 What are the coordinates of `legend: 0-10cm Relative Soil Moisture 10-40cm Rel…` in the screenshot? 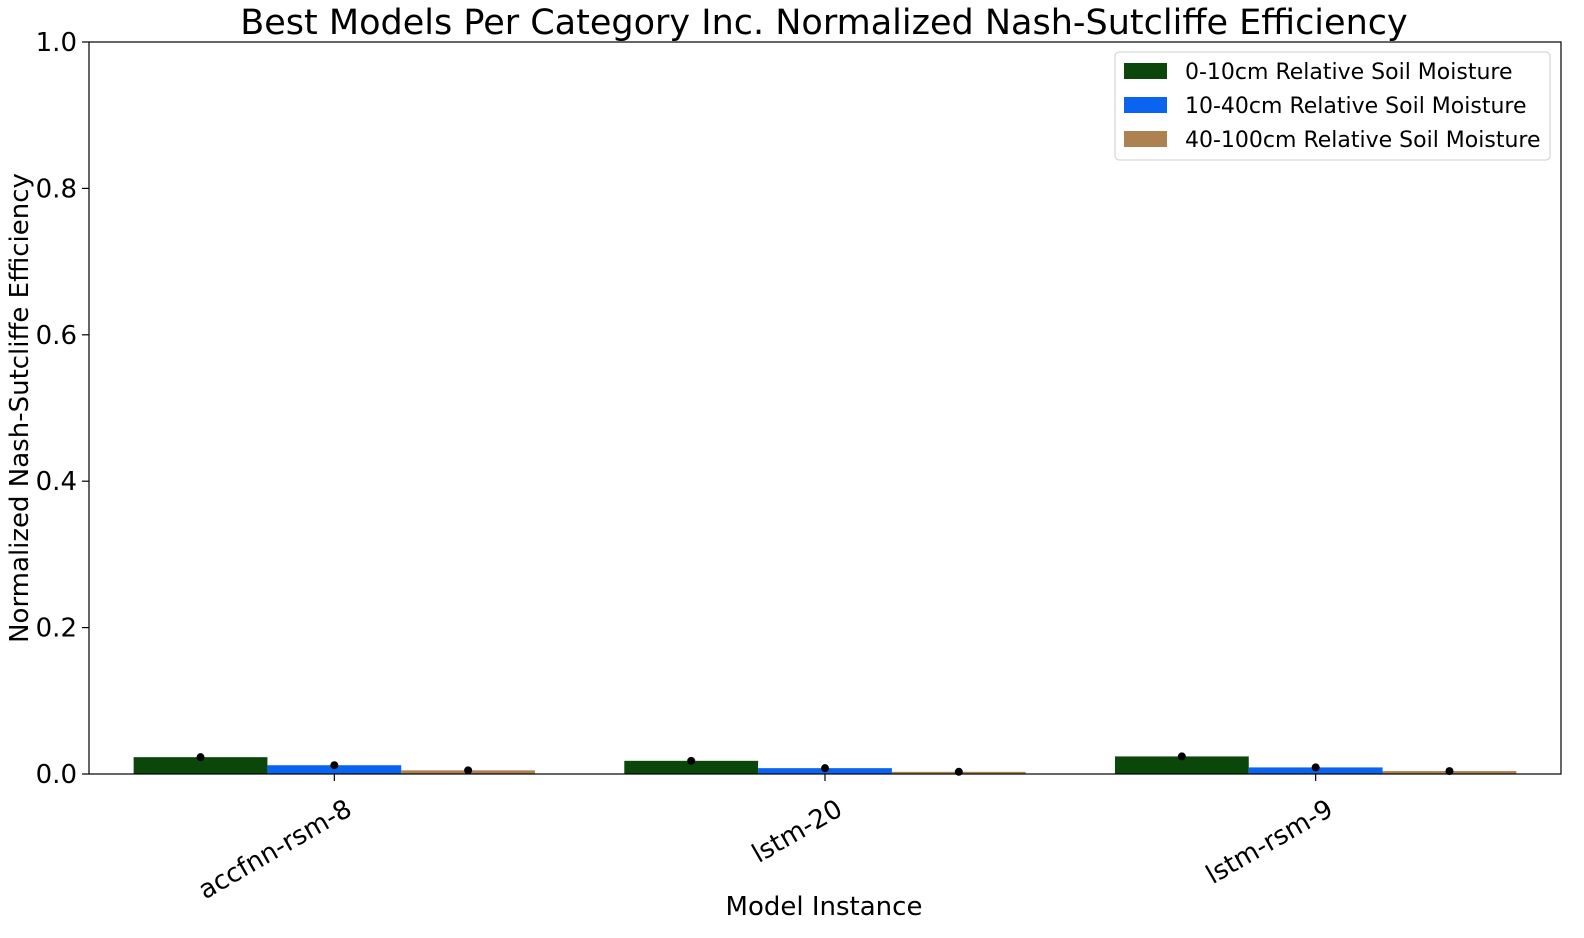 It's located at (1332, 106).